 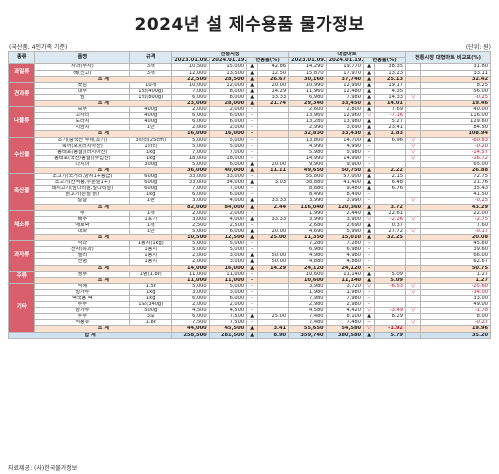 What do you see at coordinates (228, 280) in the screenshot?
I see `market-price-2024: 11,000` at bounding box center [228, 280].